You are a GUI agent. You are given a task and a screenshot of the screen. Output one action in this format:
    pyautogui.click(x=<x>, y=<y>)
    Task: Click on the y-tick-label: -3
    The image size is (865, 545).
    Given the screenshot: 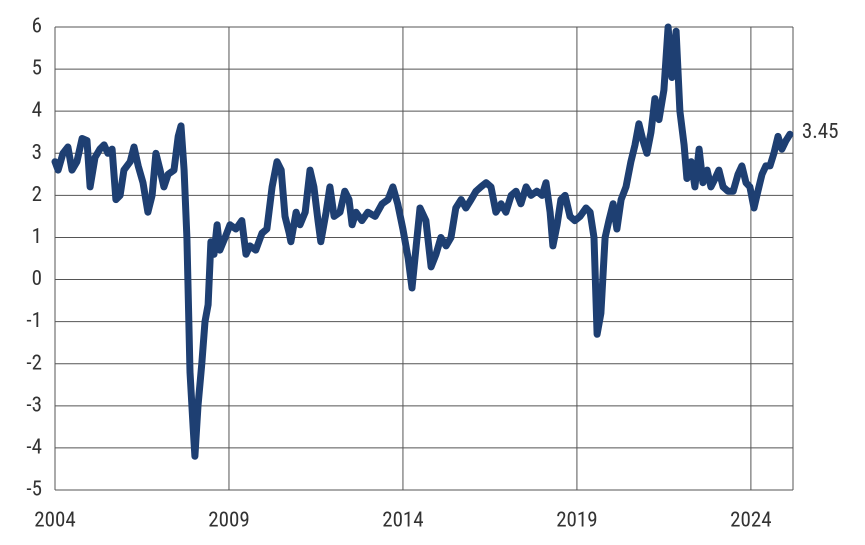 What is the action you would take?
    pyautogui.click(x=34, y=405)
    